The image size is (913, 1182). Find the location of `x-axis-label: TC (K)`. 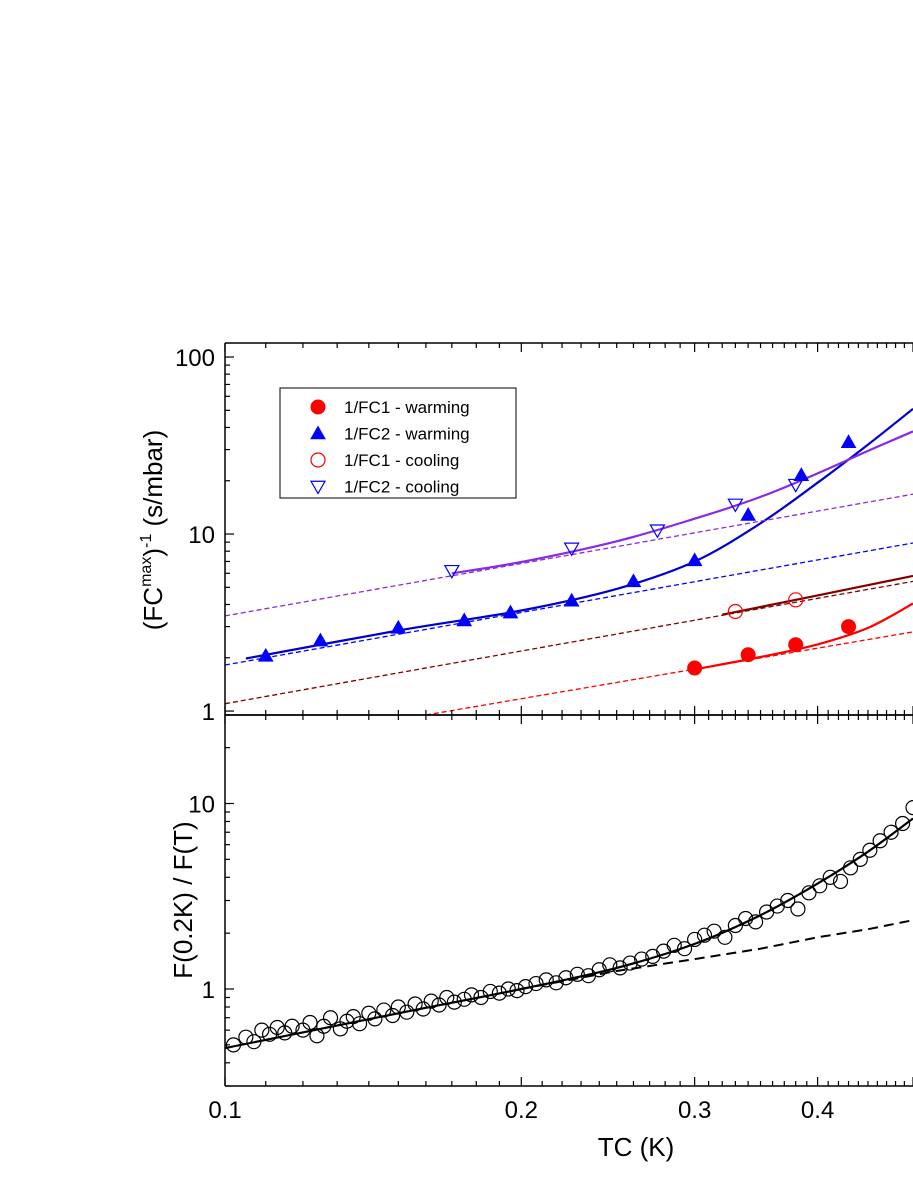

x-axis-label: TC (K) is located at coordinates (636, 1147).